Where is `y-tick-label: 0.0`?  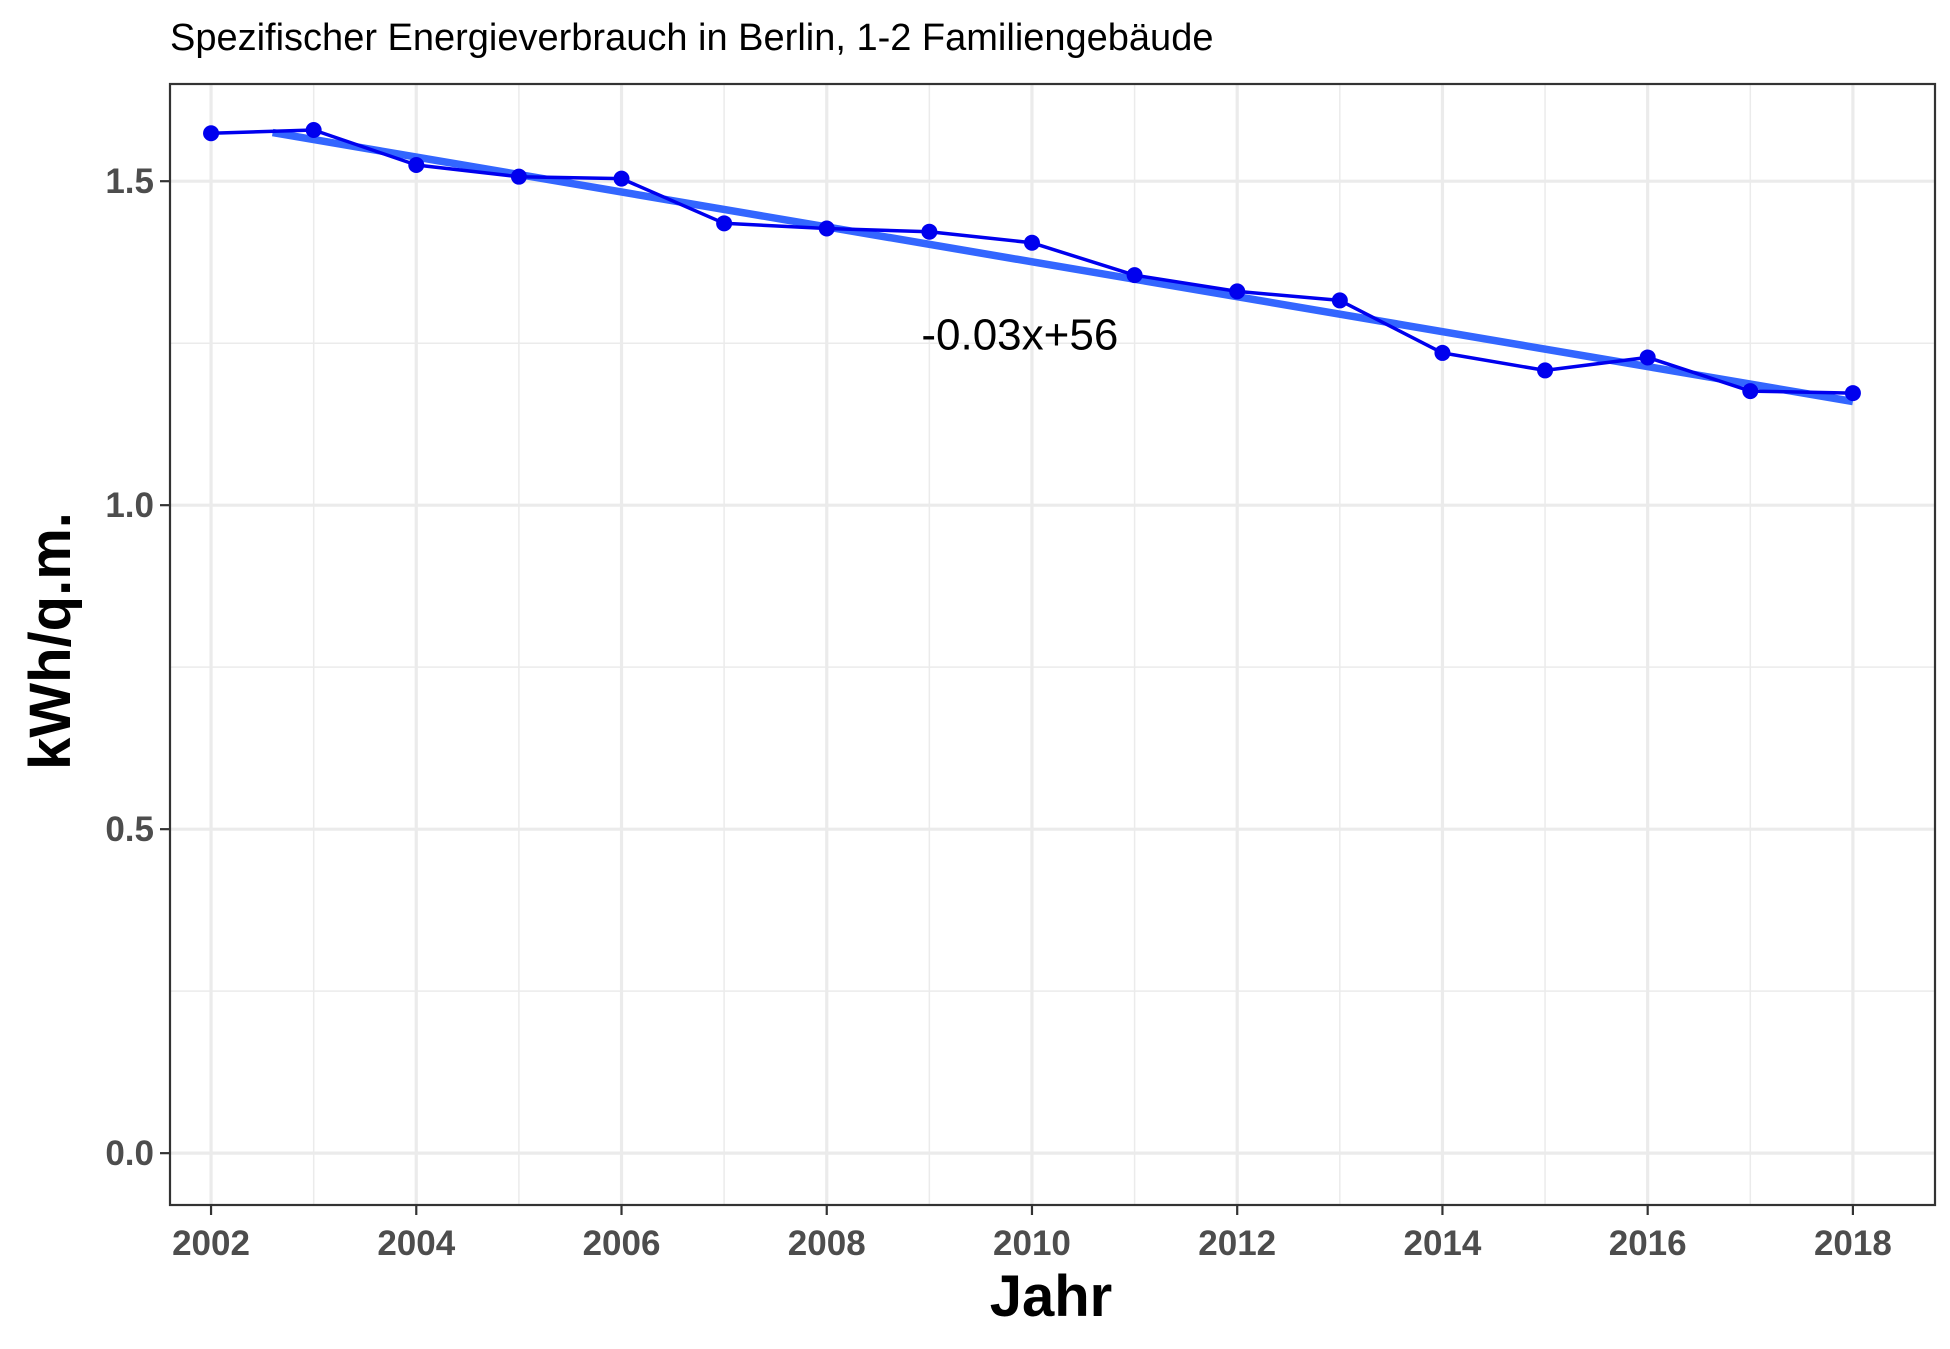 y-tick-label: 0.0 is located at coordinates (129, 1153).